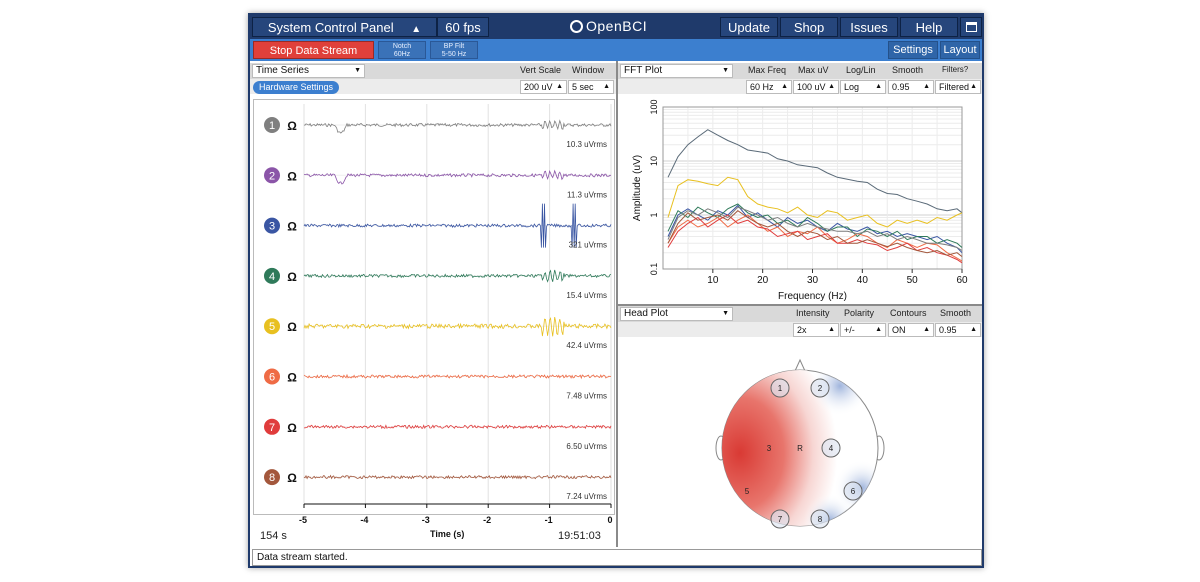 The image size is (1200, 582). What do you see at coordinates (282, 70) in the screenshot?
I see `time-series-widget-label: Time Series` at bounding box center [282, 70].